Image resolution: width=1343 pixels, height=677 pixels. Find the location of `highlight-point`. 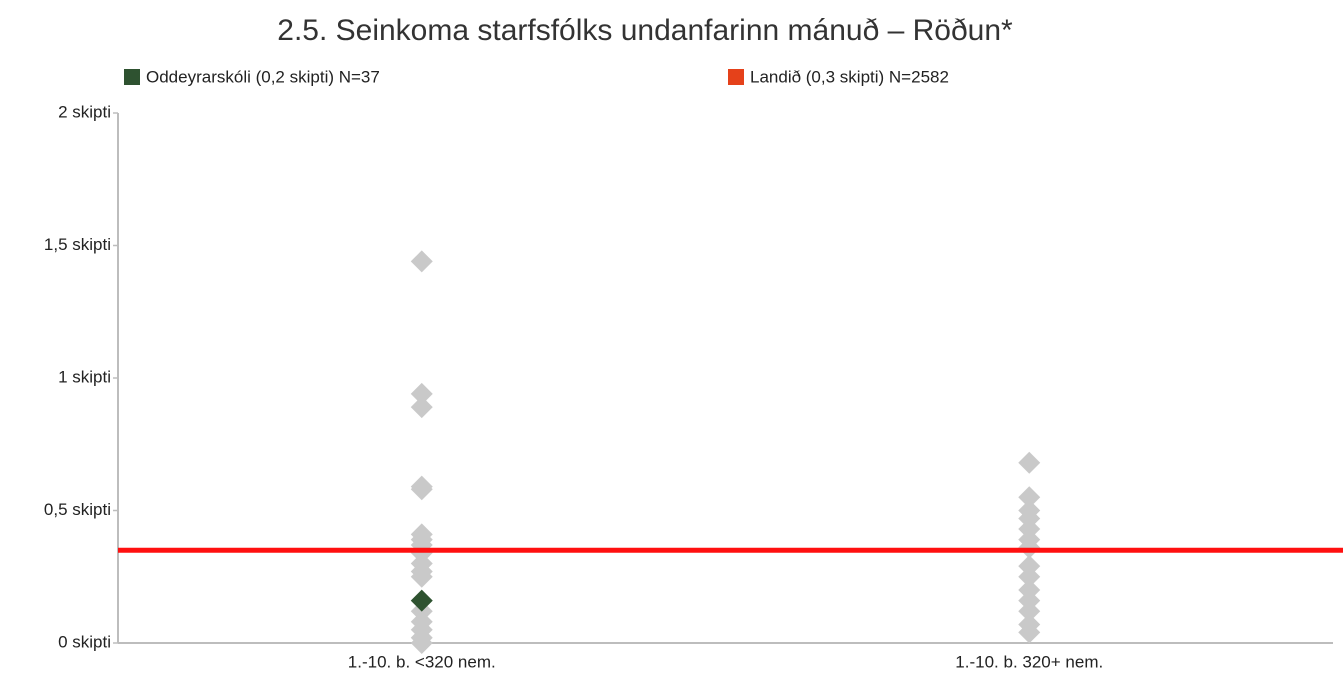

highlight-point is located at coordinates (421, 600).